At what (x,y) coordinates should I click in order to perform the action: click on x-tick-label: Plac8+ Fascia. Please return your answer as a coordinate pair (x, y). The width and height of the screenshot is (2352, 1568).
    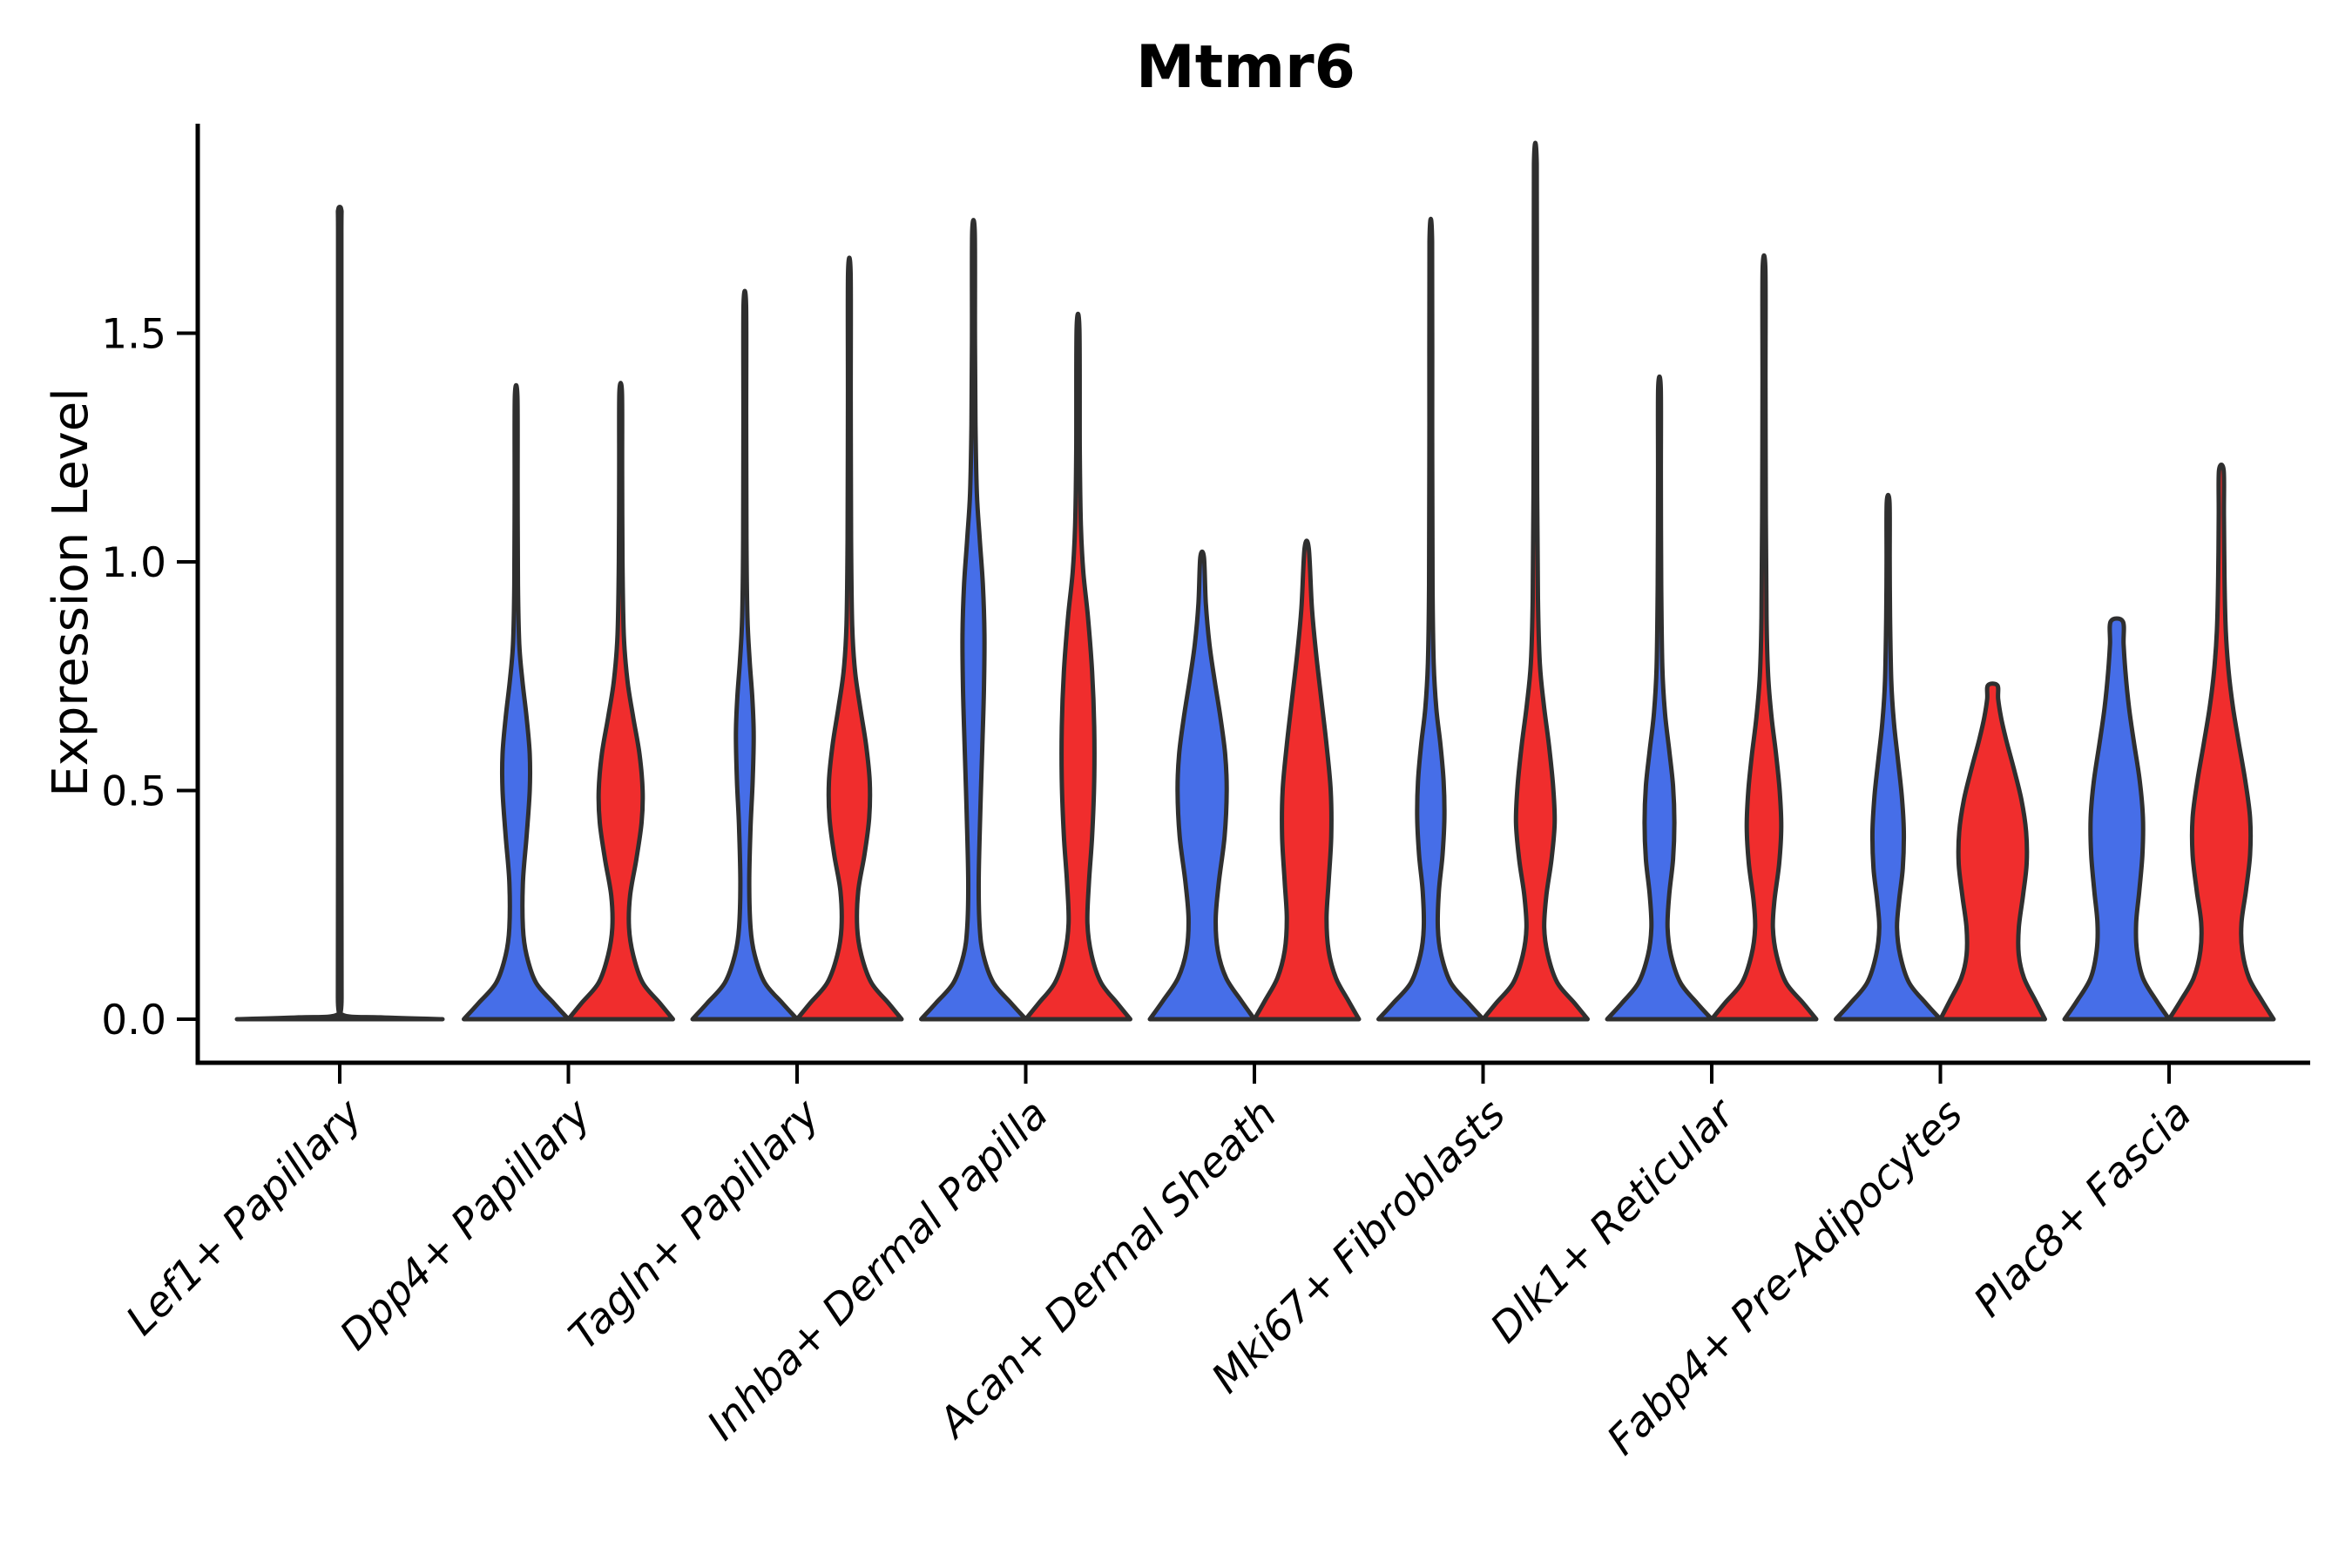
    Looking at the image, I should click on (2082, 1209).